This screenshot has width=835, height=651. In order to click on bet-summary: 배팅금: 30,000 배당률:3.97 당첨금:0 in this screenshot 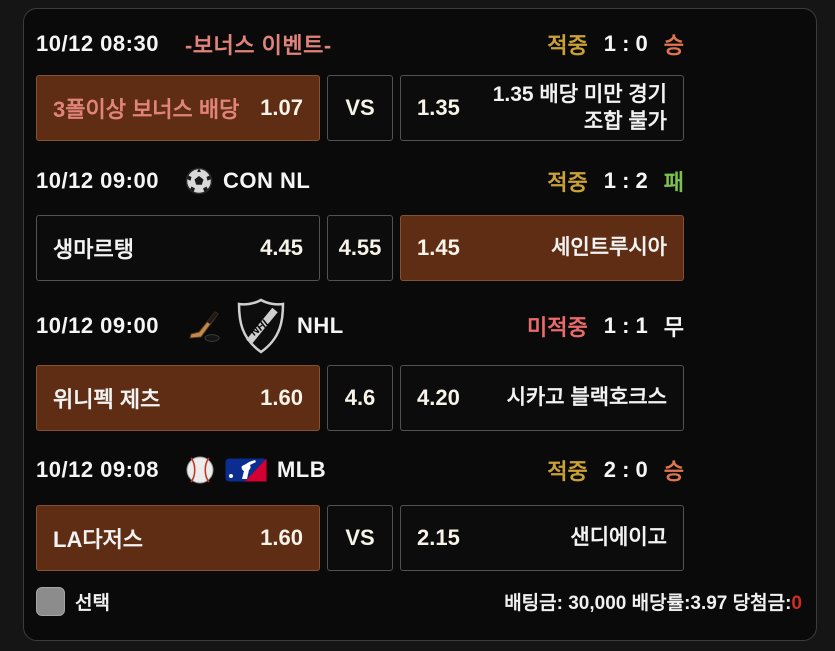, I will do `click(654, 601)`.